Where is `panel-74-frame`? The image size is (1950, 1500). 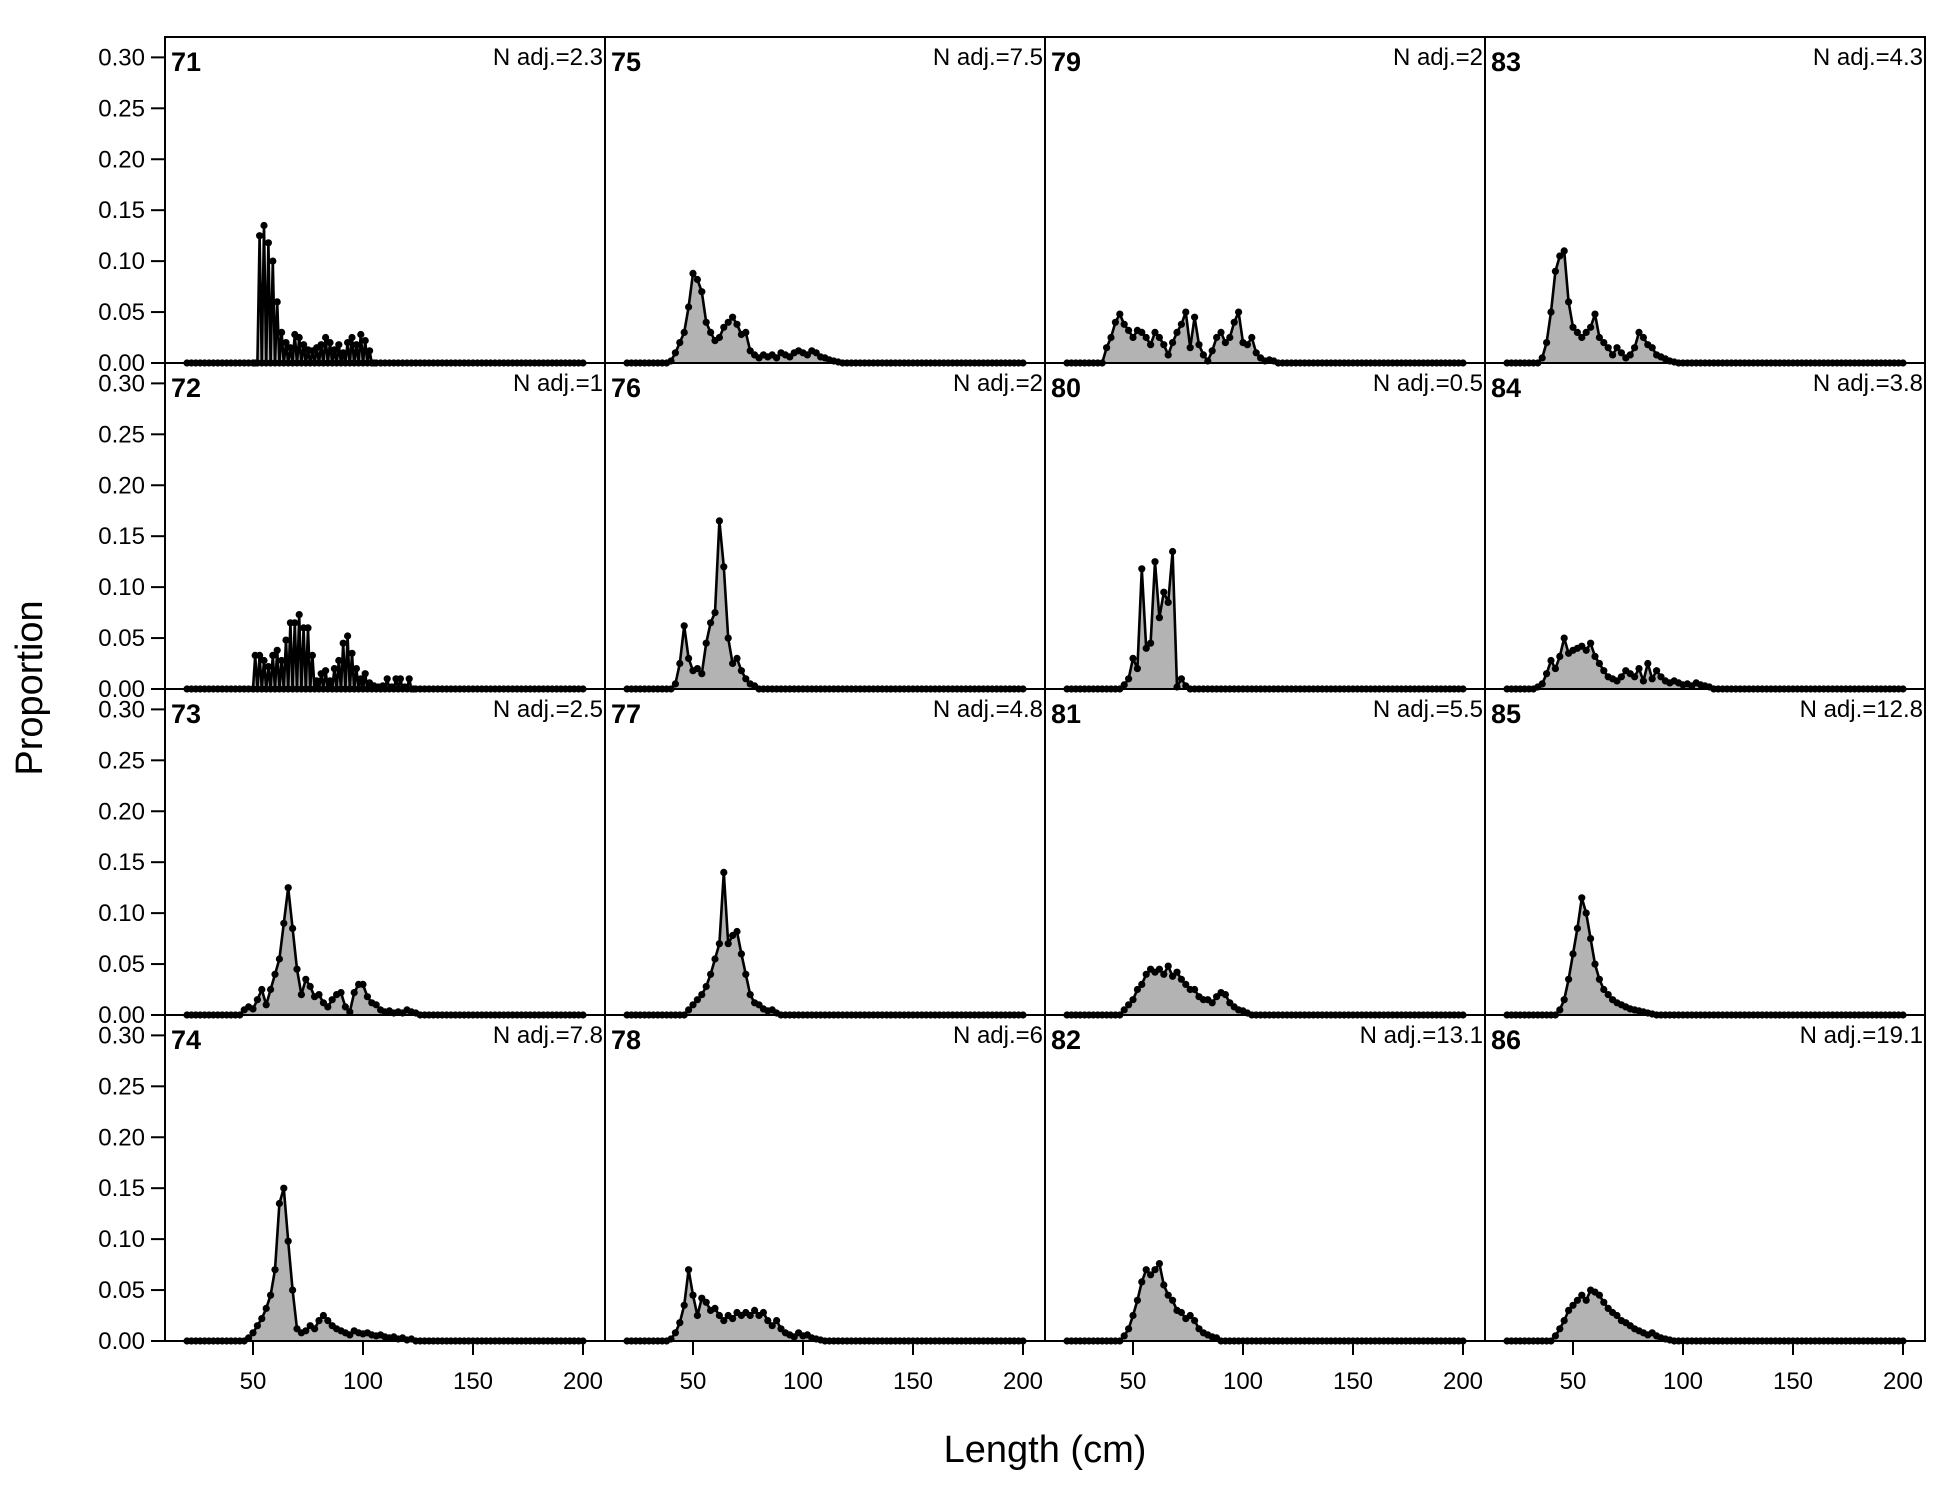
panel-74-frame is located at coordinates (385, 1178).